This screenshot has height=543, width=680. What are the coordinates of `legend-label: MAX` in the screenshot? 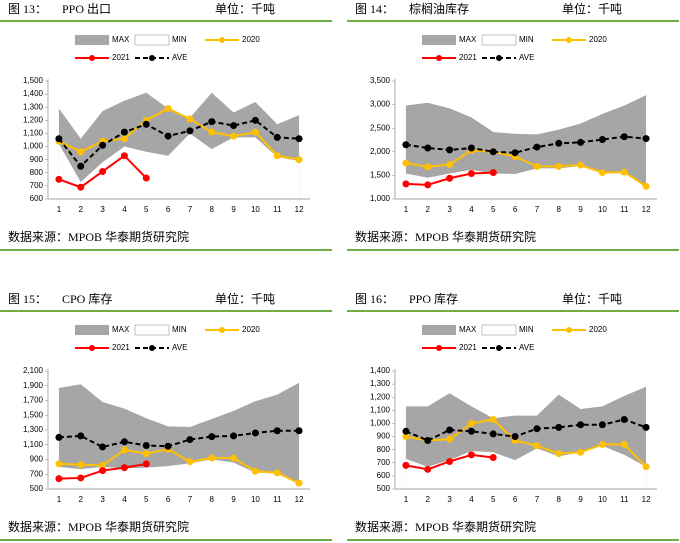 It's located at (468, 329).